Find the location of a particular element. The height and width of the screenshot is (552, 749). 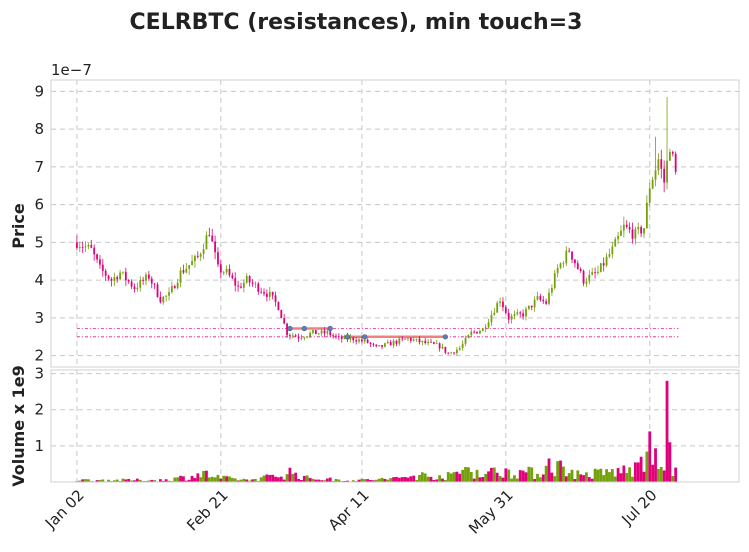

volume-axis-ticks: 1 2 3 is located at coordinates (39, 410).